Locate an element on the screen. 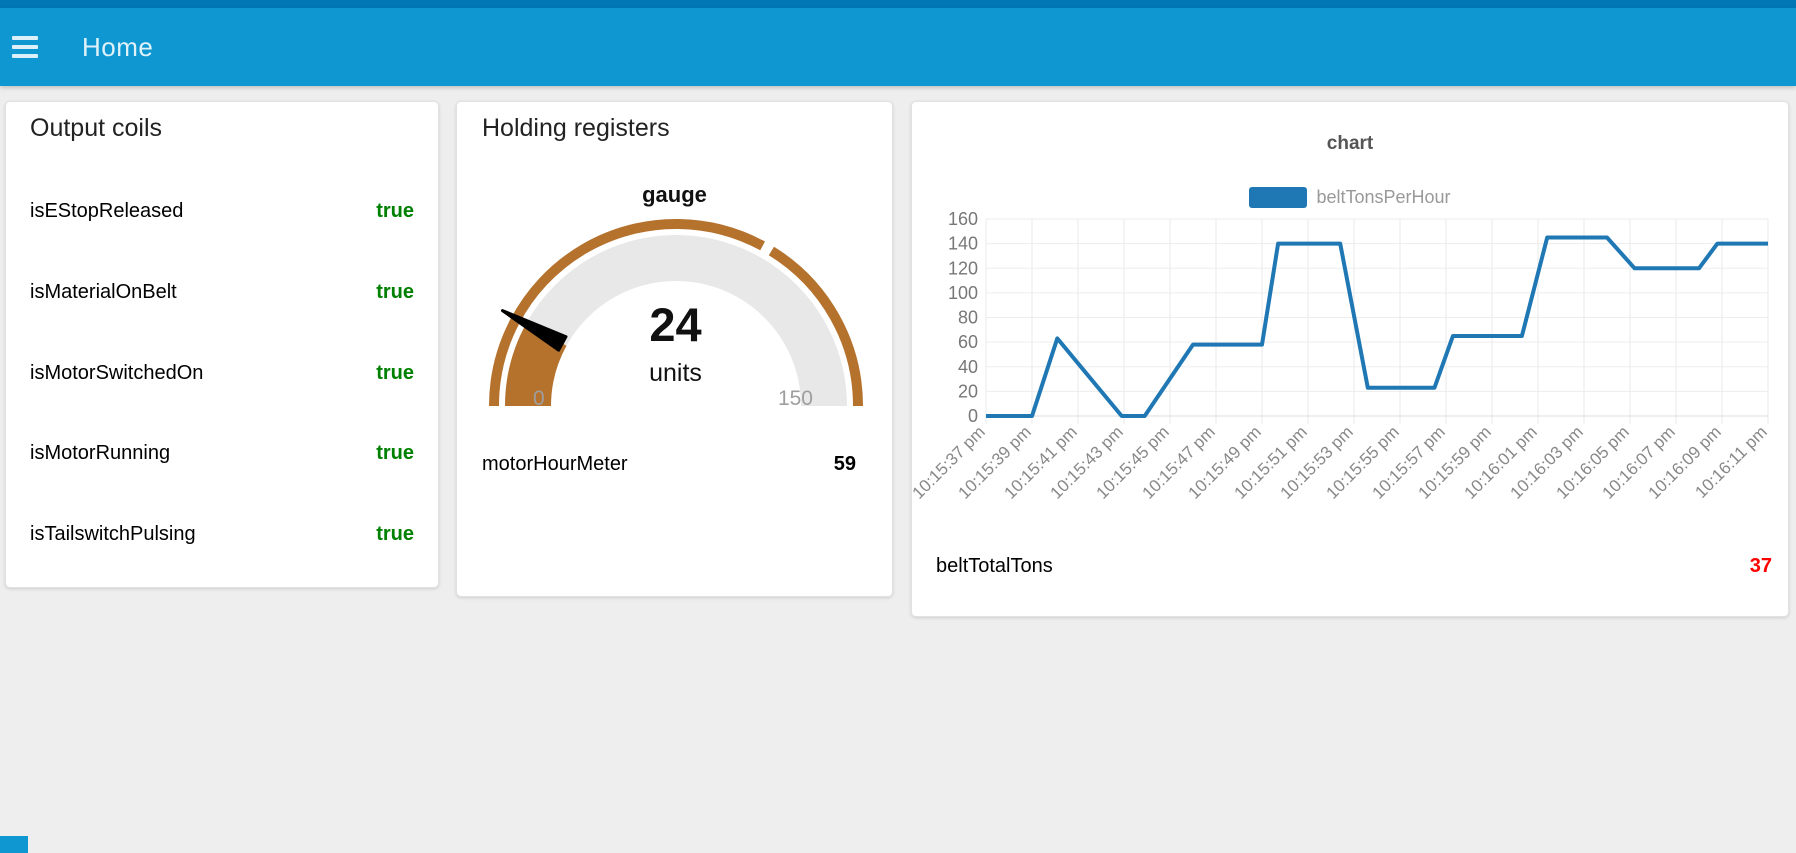  coil-row: isTailswitchPulsing true is located at coordinates (222, 534).